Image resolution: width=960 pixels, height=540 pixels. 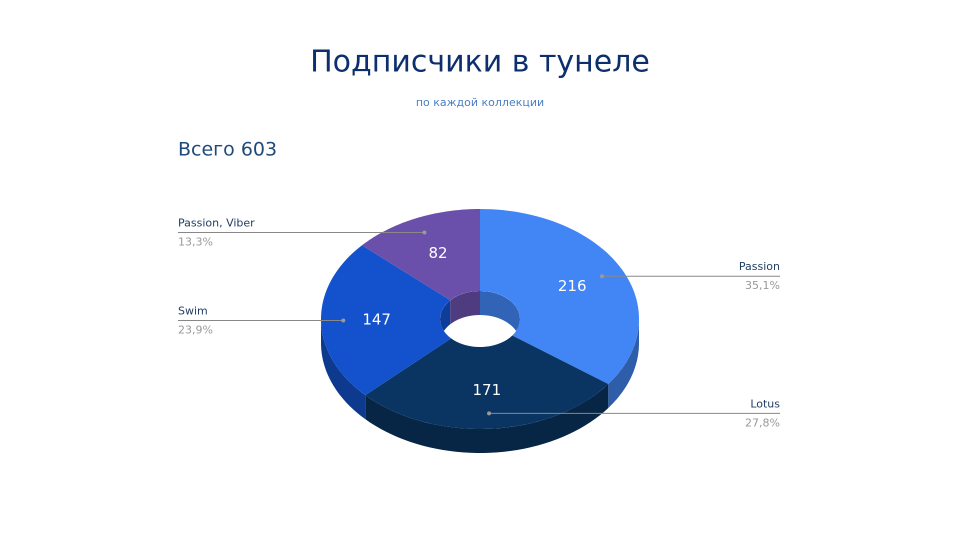 What do you see at coordinates (480, 102) in the screenshot?
I see `chart-subtitle: по каждой коллекции` at bounding box center [480, 102].